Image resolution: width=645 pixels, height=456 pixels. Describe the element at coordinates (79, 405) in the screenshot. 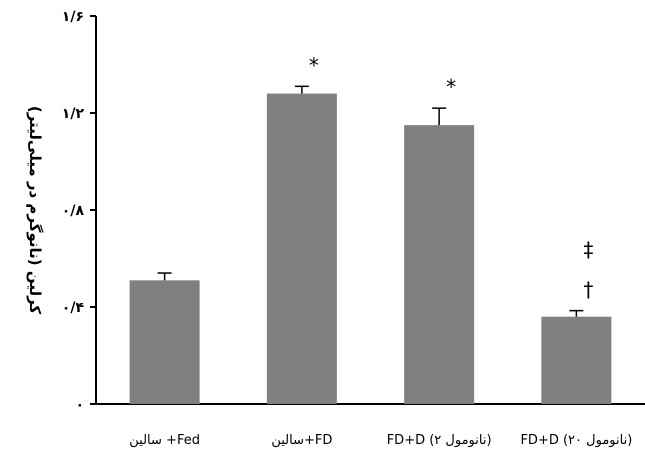

I see `y-tick-label: ۰` at that location.